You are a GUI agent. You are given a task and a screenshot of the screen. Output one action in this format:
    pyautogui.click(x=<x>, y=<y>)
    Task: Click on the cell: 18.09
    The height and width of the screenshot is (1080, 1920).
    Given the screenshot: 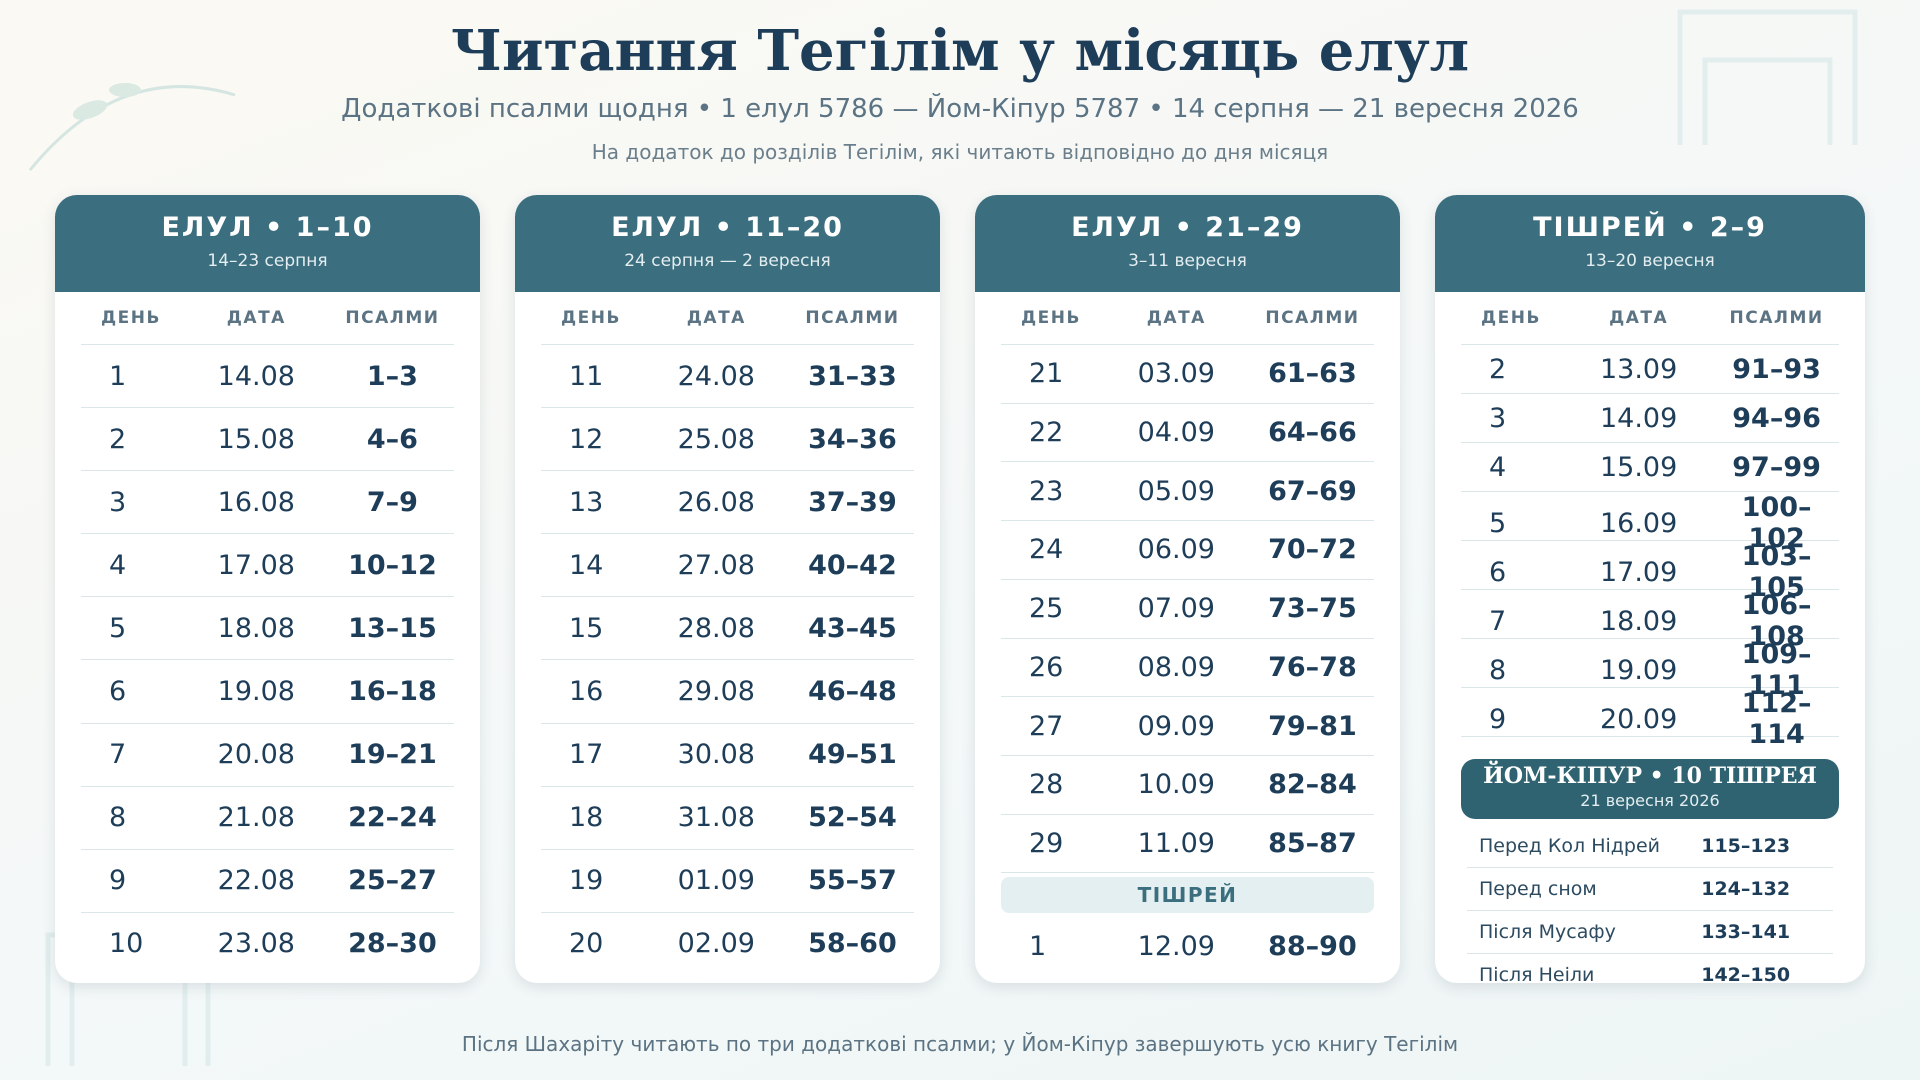 What is the action you would take?
    pyautogui.click(x=1638, y=621)
    